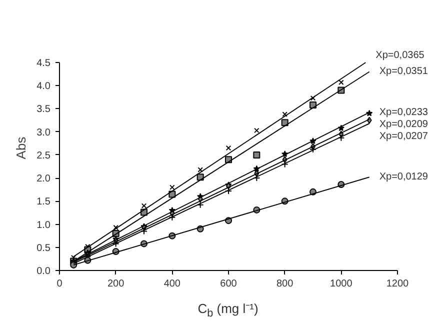 The height and width of the screenshot is (323, 441). Describe the element at coordinates (228, 311) in the screenshot. I see `x-axis-title: C$_{b}$ (mg l⁻¹)` at that location.